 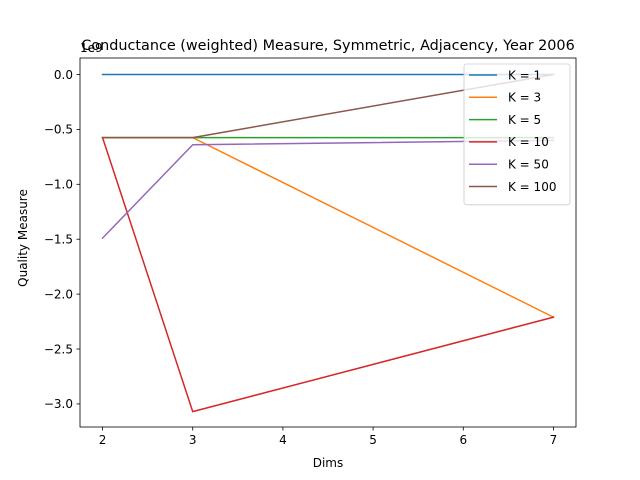 I want to click on legend-label-4: K = 50, so click(x=528, y=165).